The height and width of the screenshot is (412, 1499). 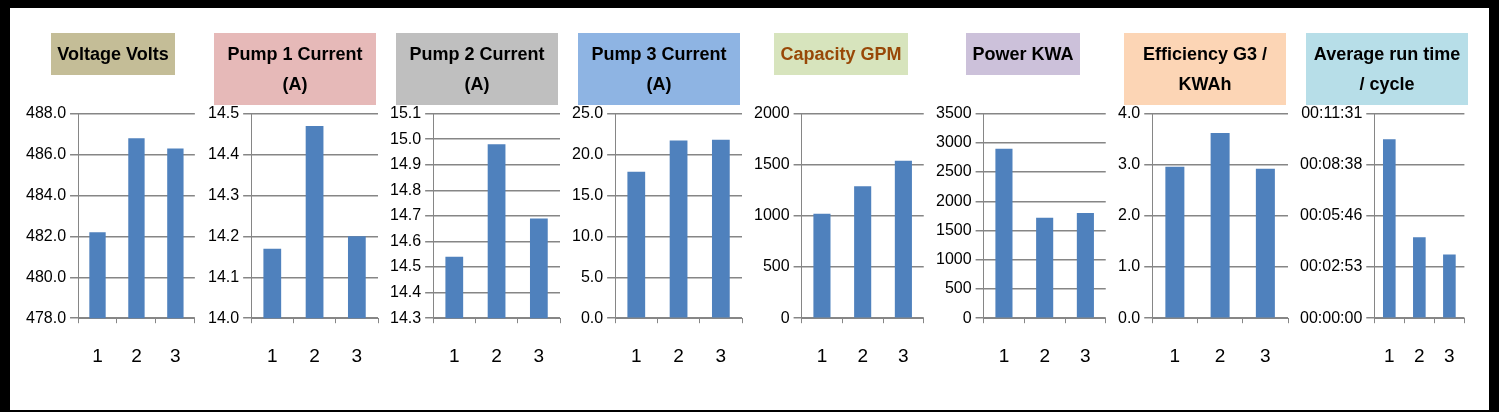 What do you see at coordinates (1129, 266) in the screenshot?
I see `y-tick-label: 1.0` at bounding box center [1129, 266].